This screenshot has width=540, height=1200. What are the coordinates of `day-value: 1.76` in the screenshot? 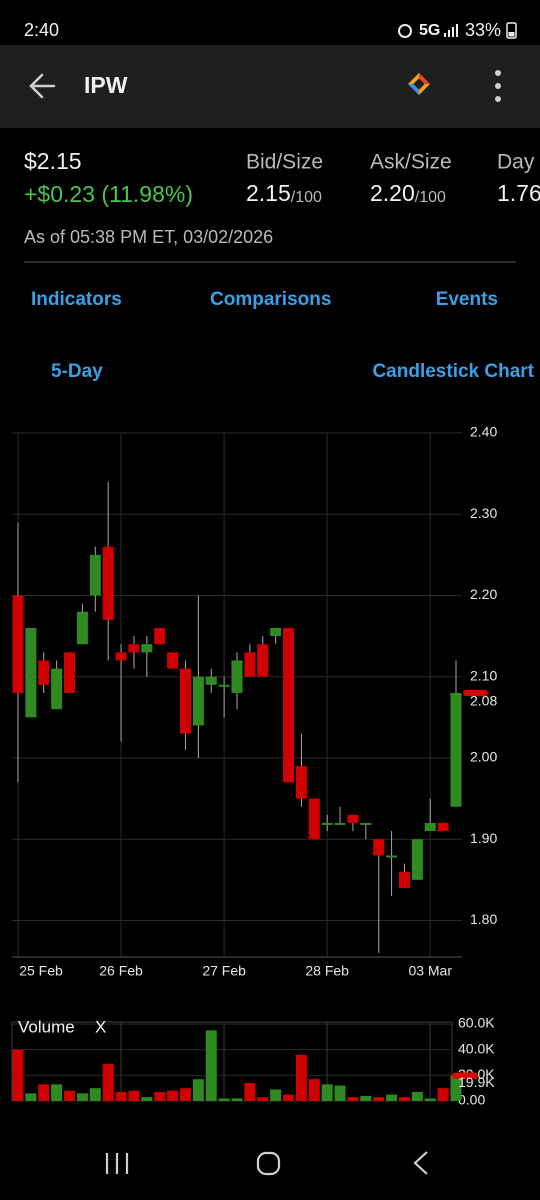 It's located at (518, 193).